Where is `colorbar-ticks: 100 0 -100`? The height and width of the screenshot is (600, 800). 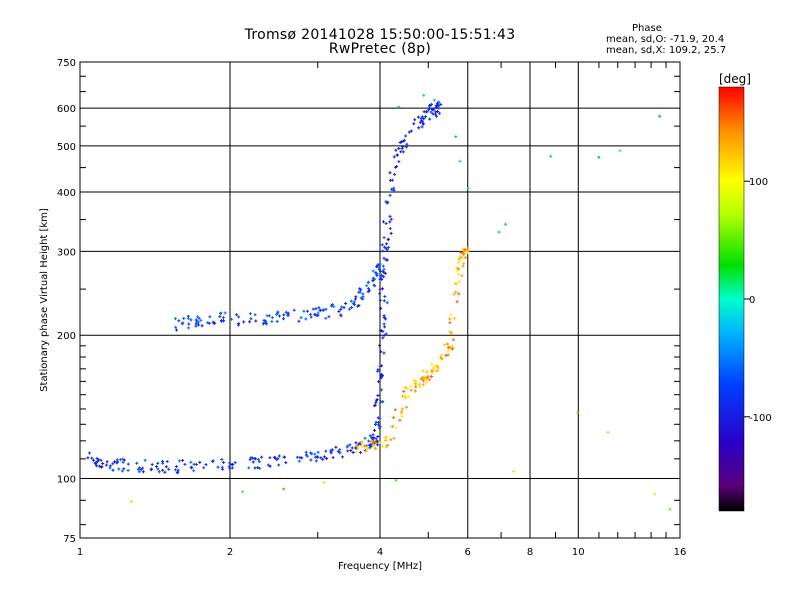
colorbar-ticks: 100 0 -100 is located at coordinates (758, 300).